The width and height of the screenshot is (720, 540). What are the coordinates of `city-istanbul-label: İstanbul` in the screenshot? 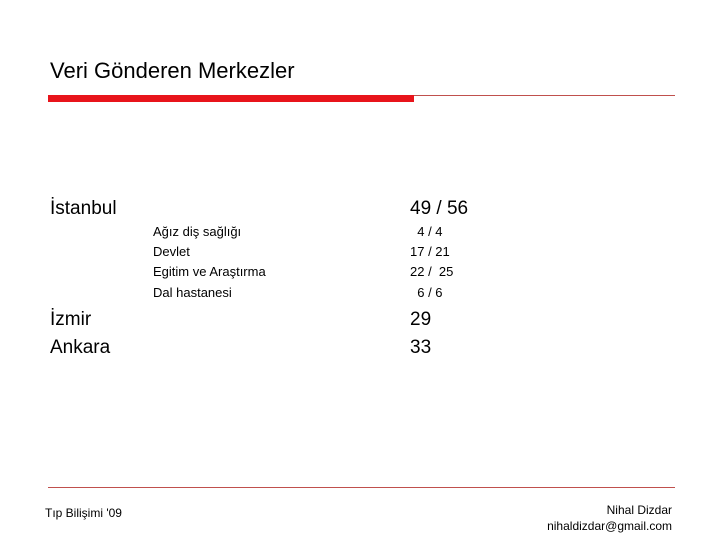 It's located at (83, 208).